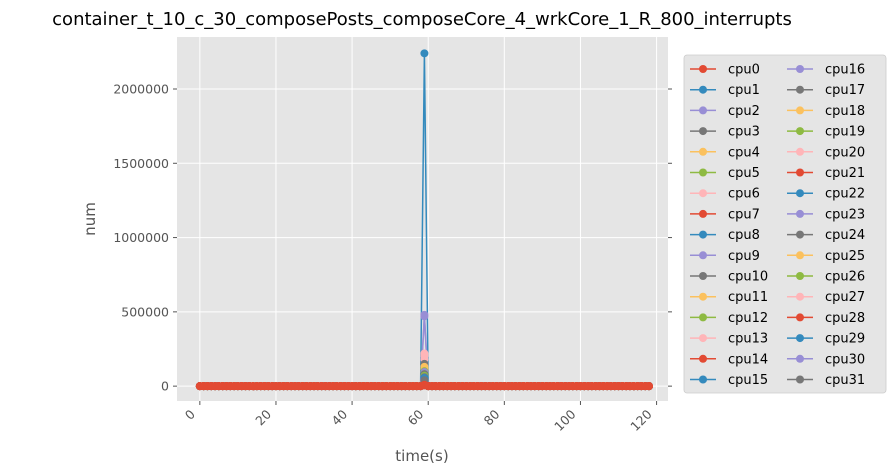 The width and height of the screenshot is (895, 474). I want to click on y-tick-label: 0, so click(165, 386).